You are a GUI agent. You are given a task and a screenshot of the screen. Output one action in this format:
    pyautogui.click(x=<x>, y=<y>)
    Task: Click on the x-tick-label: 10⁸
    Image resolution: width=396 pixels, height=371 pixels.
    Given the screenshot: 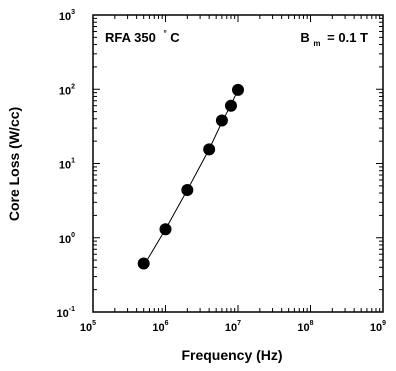 What is the action you would take?
    pyautogui.click(x=305, y=327)
    